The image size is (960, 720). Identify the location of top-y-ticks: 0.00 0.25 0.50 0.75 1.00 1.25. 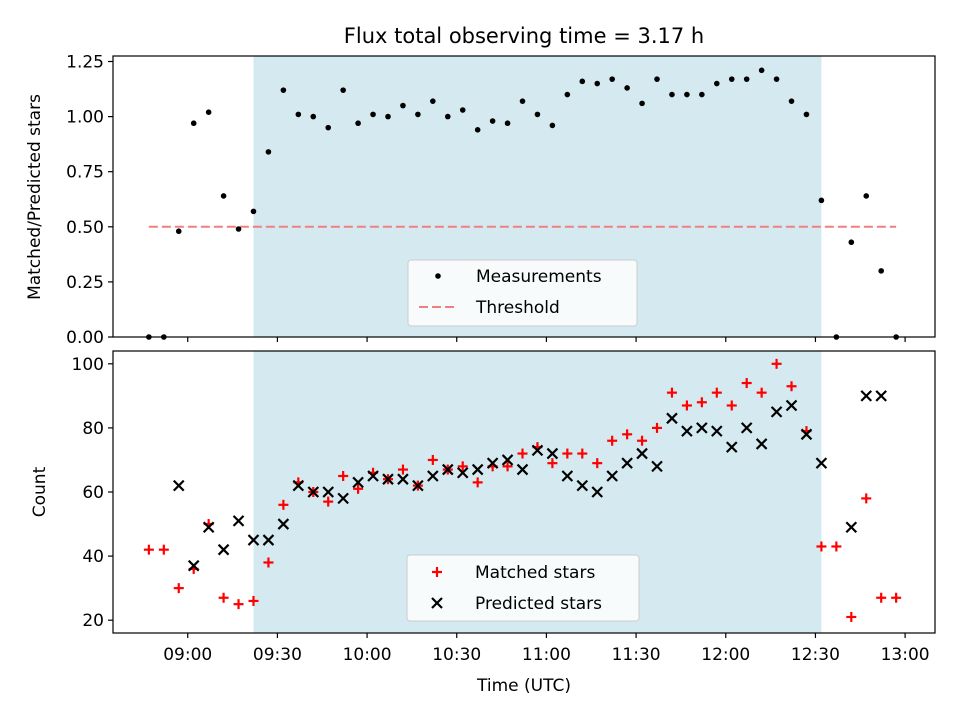
(89, 200).